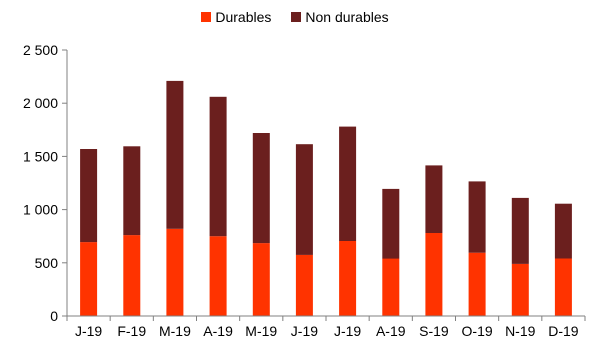  Describe the element at coordinates (54, 316) in the screenshot. I see `y-tick-label-0: 0` at that location.